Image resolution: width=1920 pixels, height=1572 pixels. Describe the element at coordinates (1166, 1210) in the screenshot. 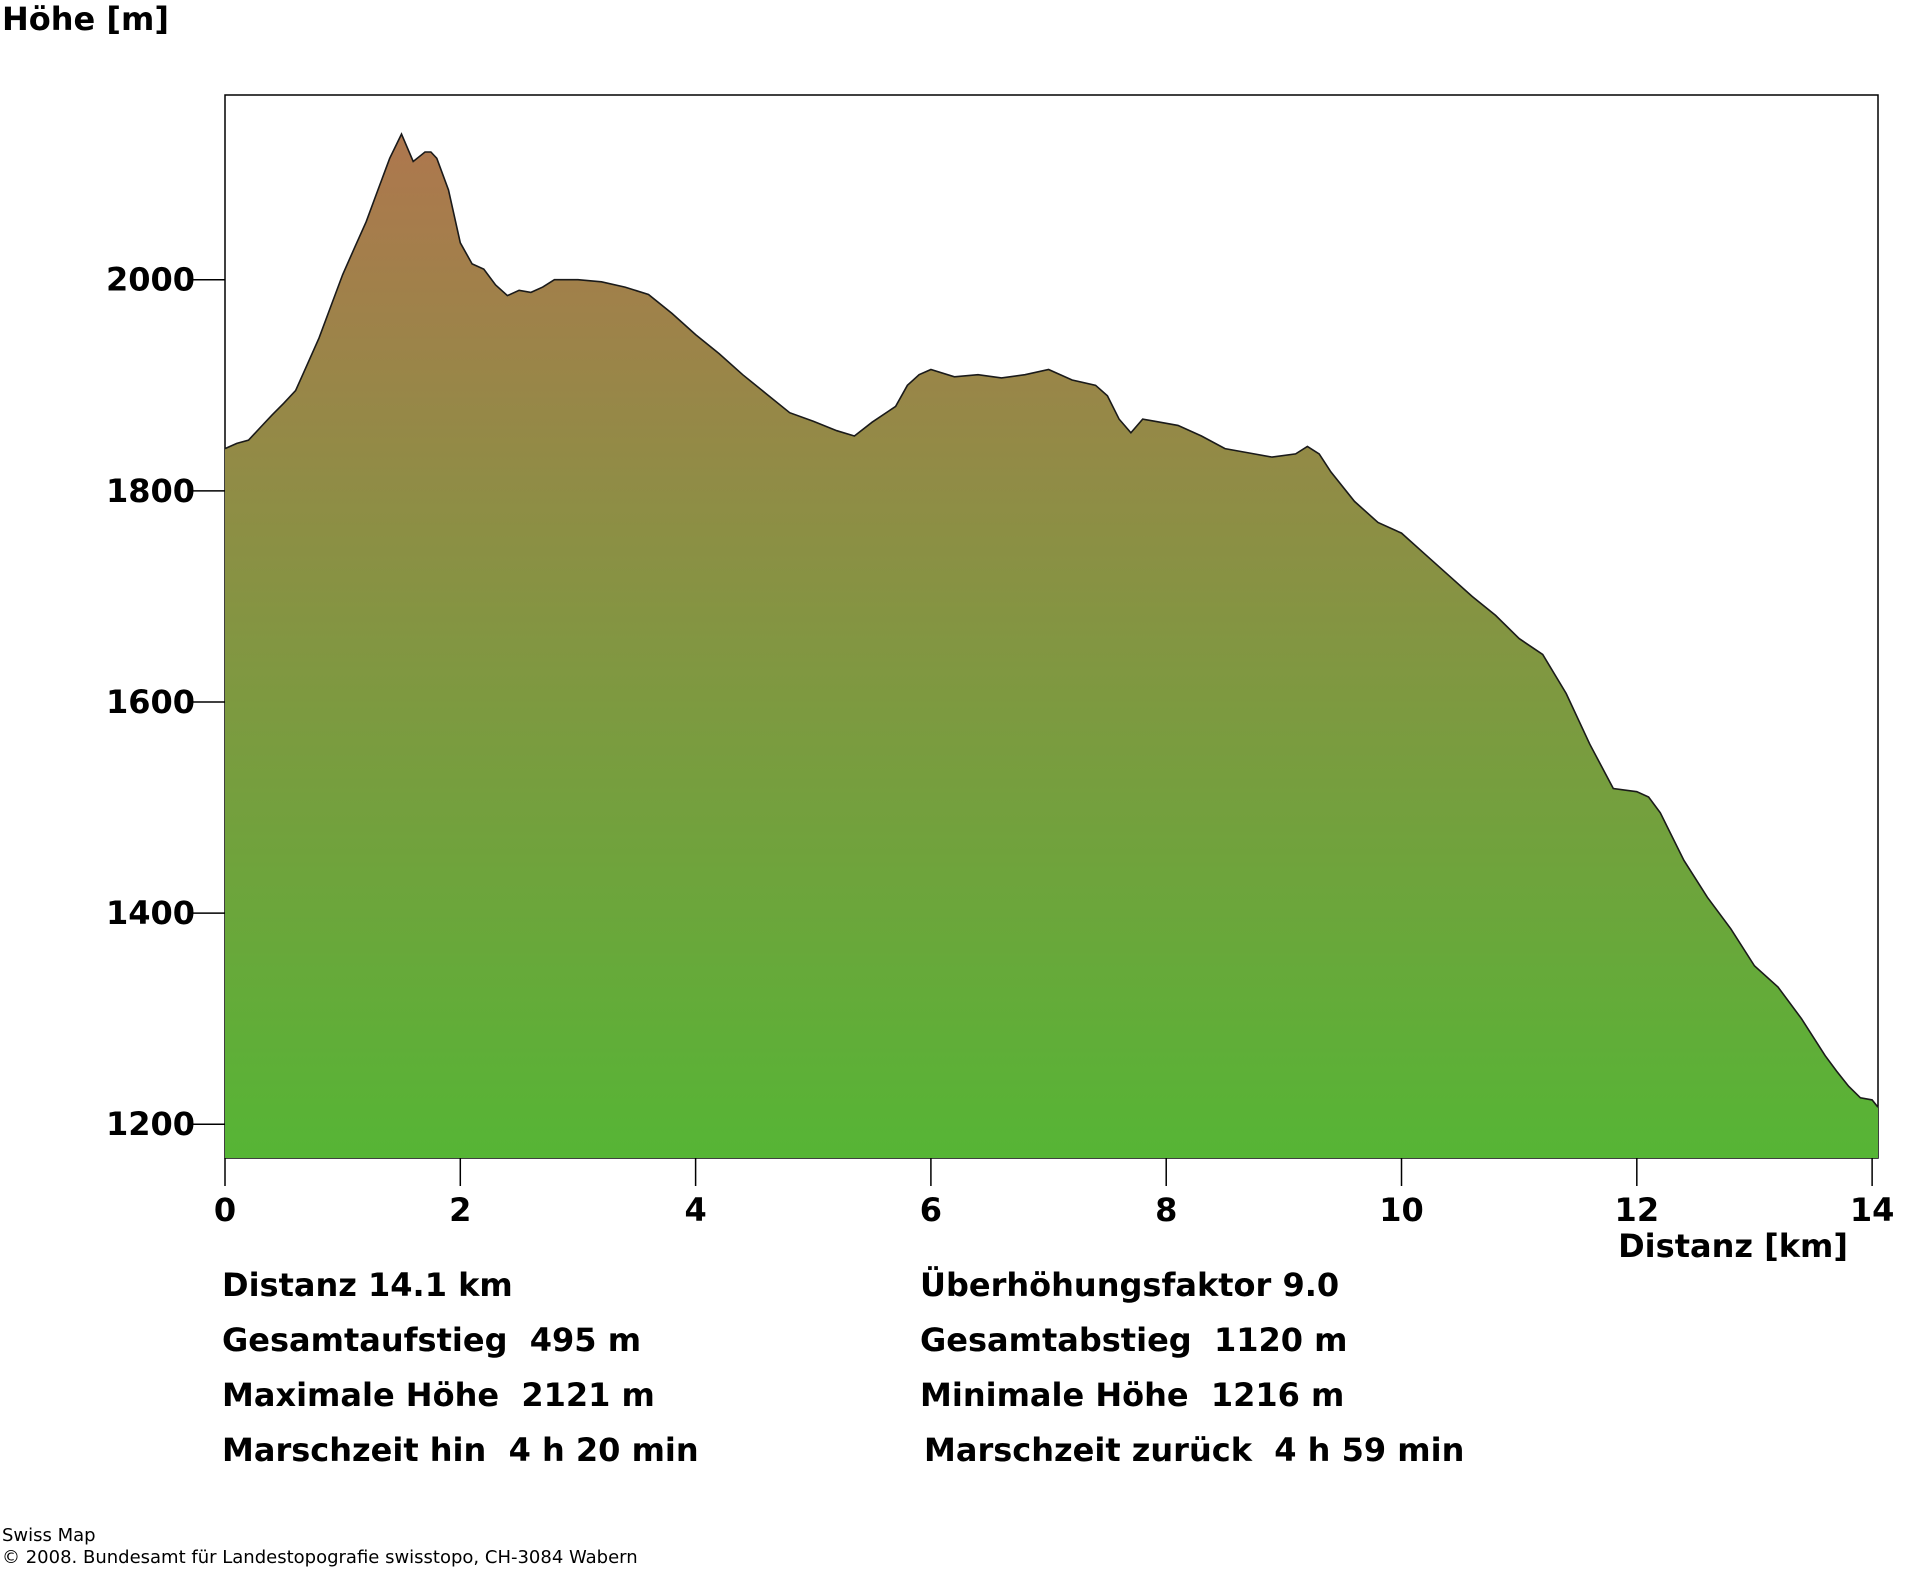

I see `x-tick-label: 8` at that location.